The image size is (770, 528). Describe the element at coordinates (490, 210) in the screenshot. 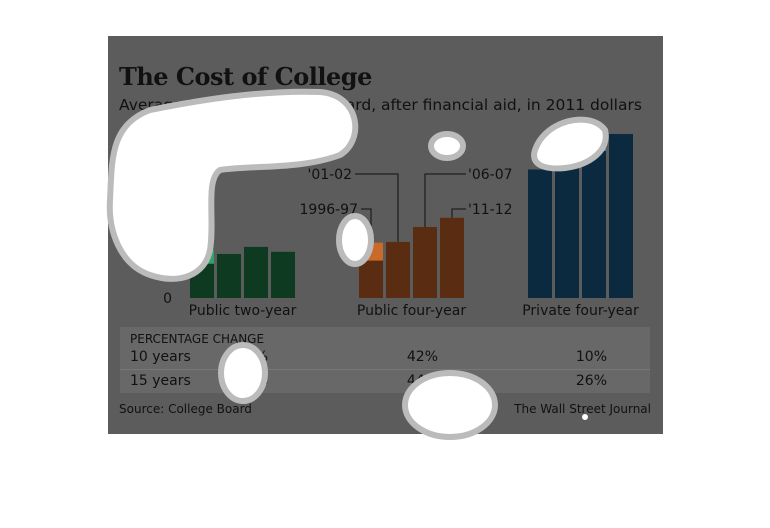

I see `period-label: '11-12` at that location.